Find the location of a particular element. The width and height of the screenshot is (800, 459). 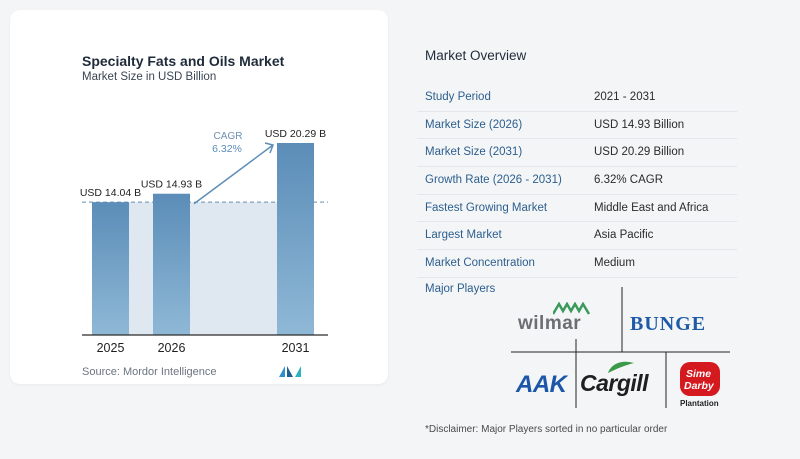

cagr-label: CAGR is located at coordinates (228, 136).